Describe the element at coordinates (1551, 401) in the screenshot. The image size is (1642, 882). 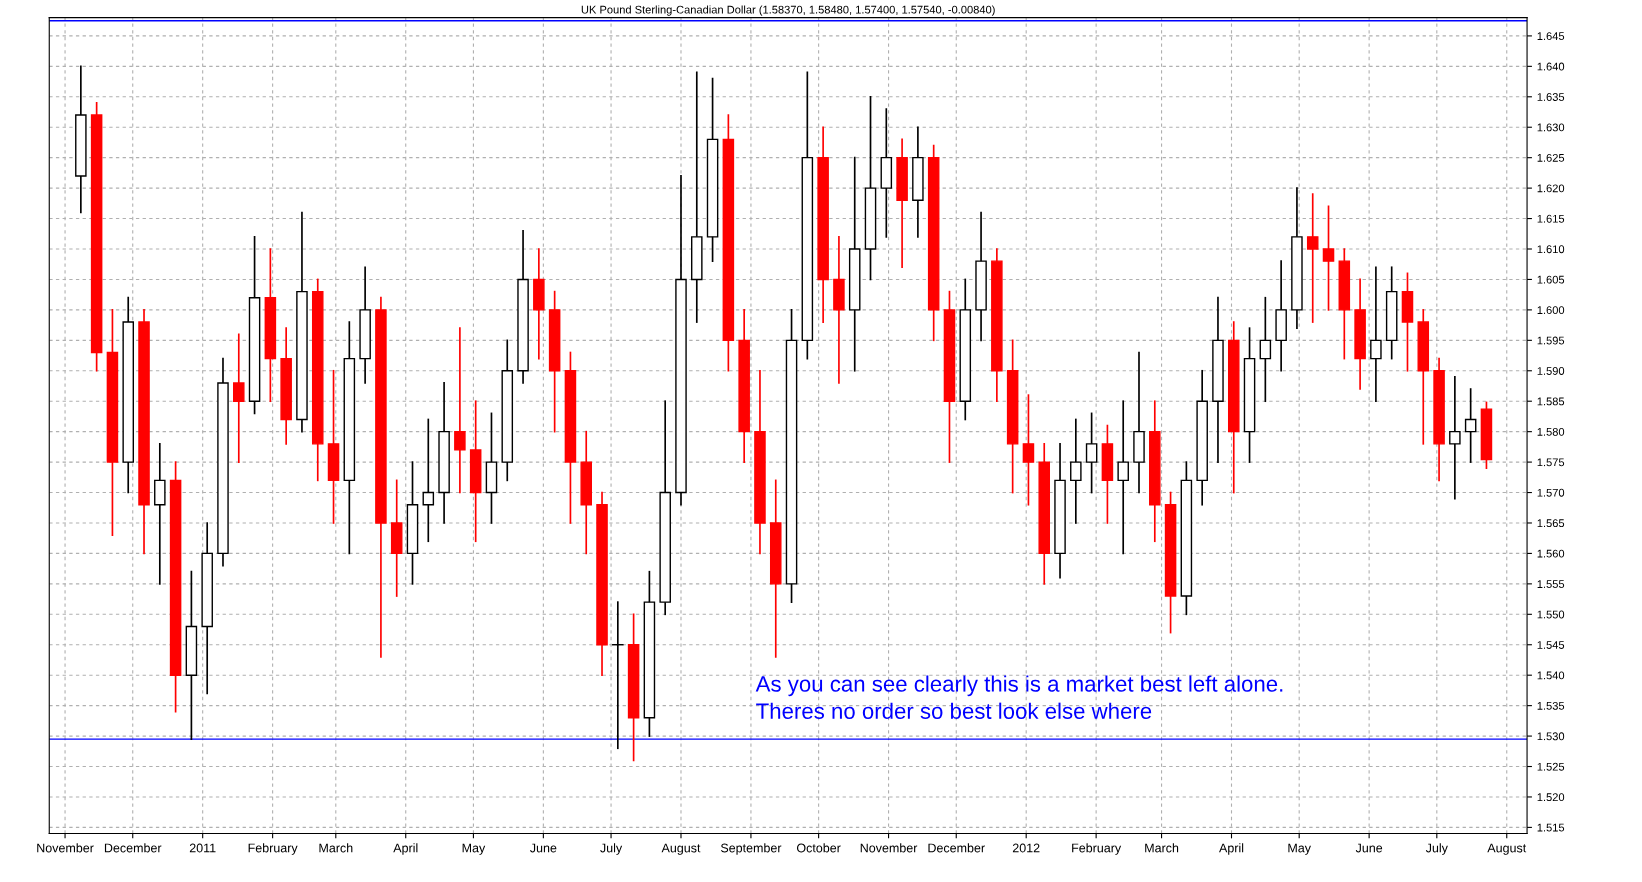
I see `y-tick-label: 1.585` at that location.